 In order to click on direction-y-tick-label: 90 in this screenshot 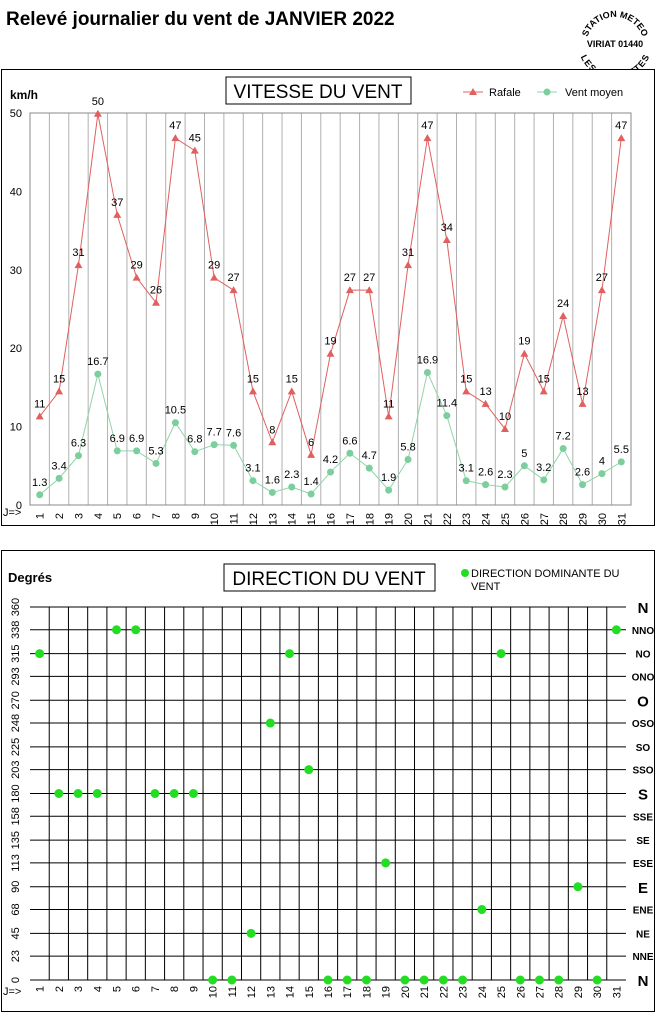, I will do `click(16, 887)`.